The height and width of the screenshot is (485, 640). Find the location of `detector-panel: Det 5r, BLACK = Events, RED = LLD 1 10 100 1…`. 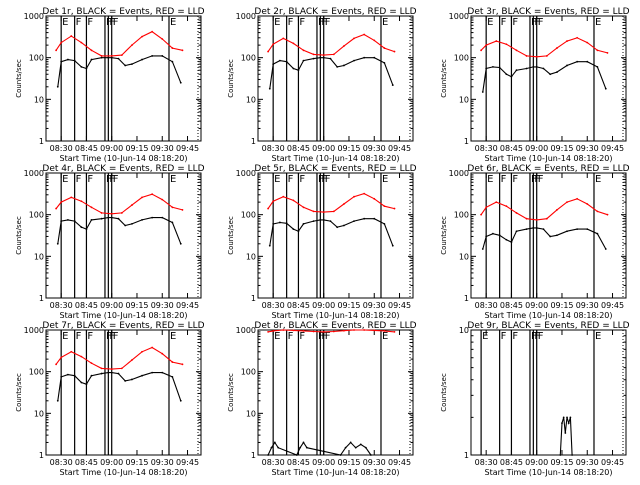

detector-panel: Det 5r, BLACK = Events, RED = LLD 1 10 100 1… is located at coordinates (322, 242).